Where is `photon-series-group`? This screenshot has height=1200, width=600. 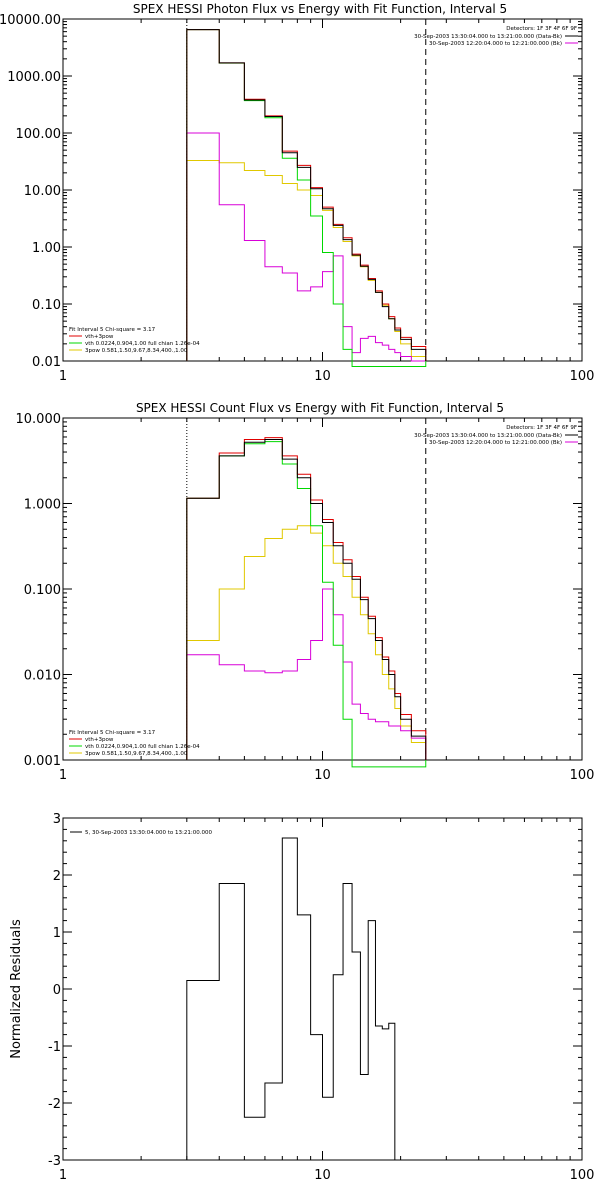 photon-series-group is located at coordinates (306, 198).